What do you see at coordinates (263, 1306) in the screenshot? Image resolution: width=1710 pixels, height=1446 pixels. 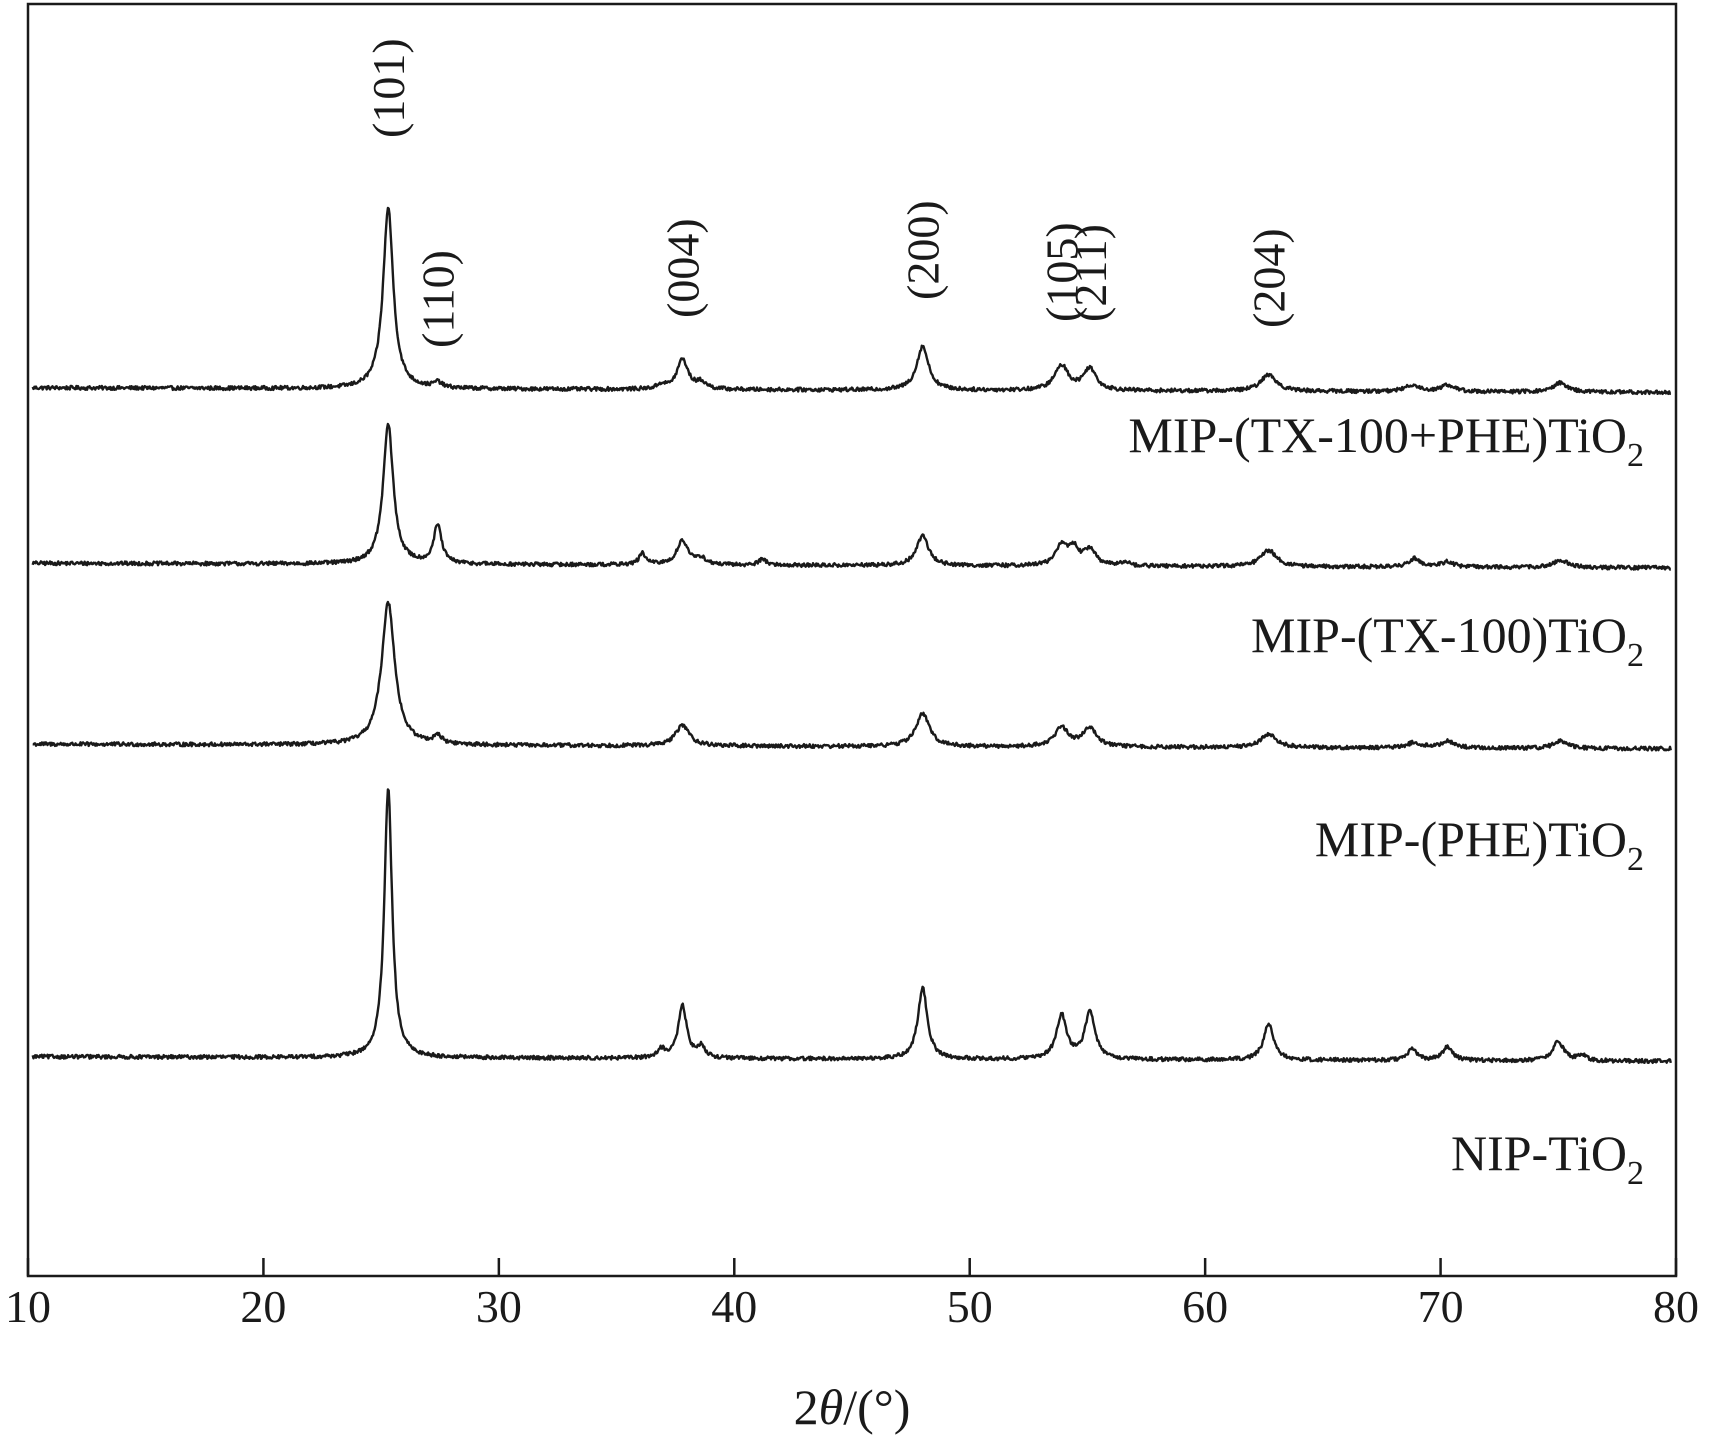 I see `x-tick-label-20: 20` at bounding box center [263, 1306].